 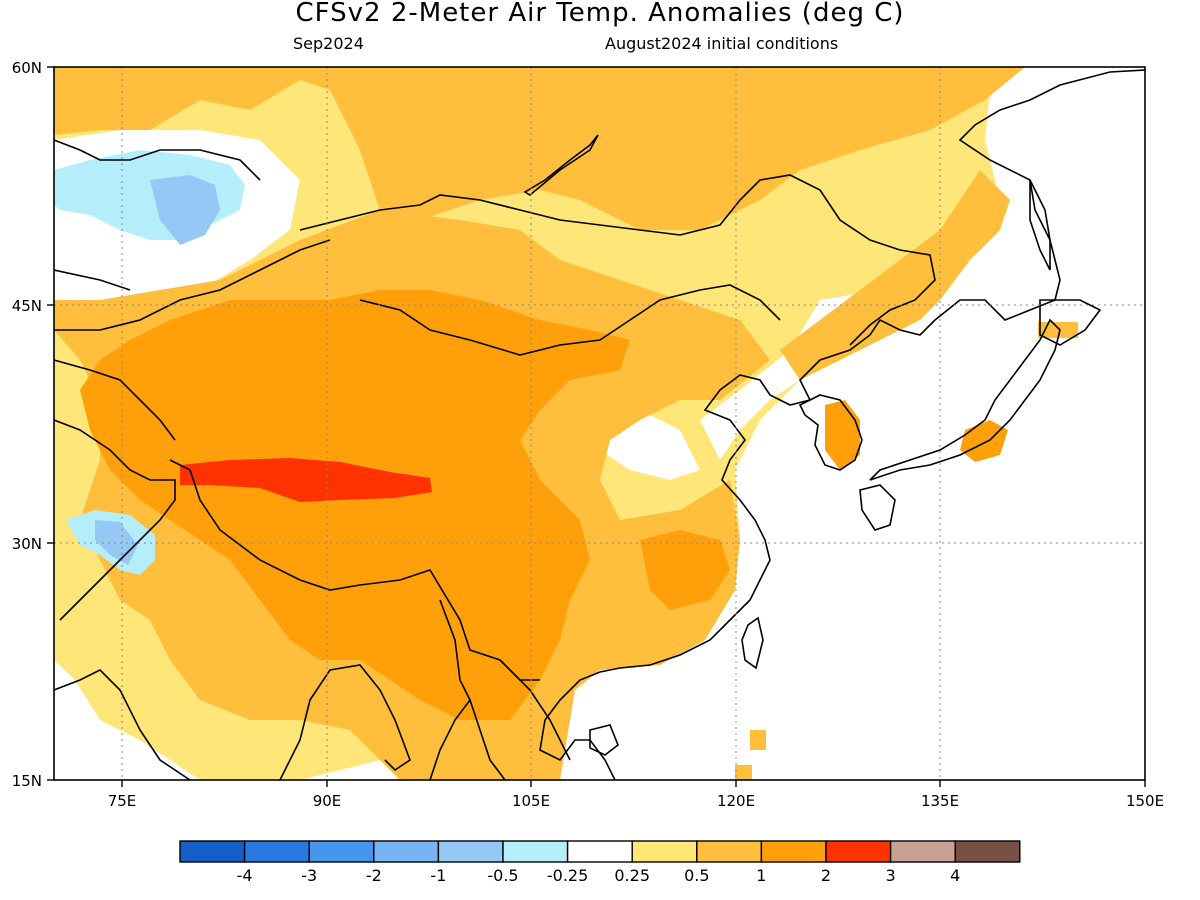 I want to click on hainan-outline, so click(x=604, y=740).